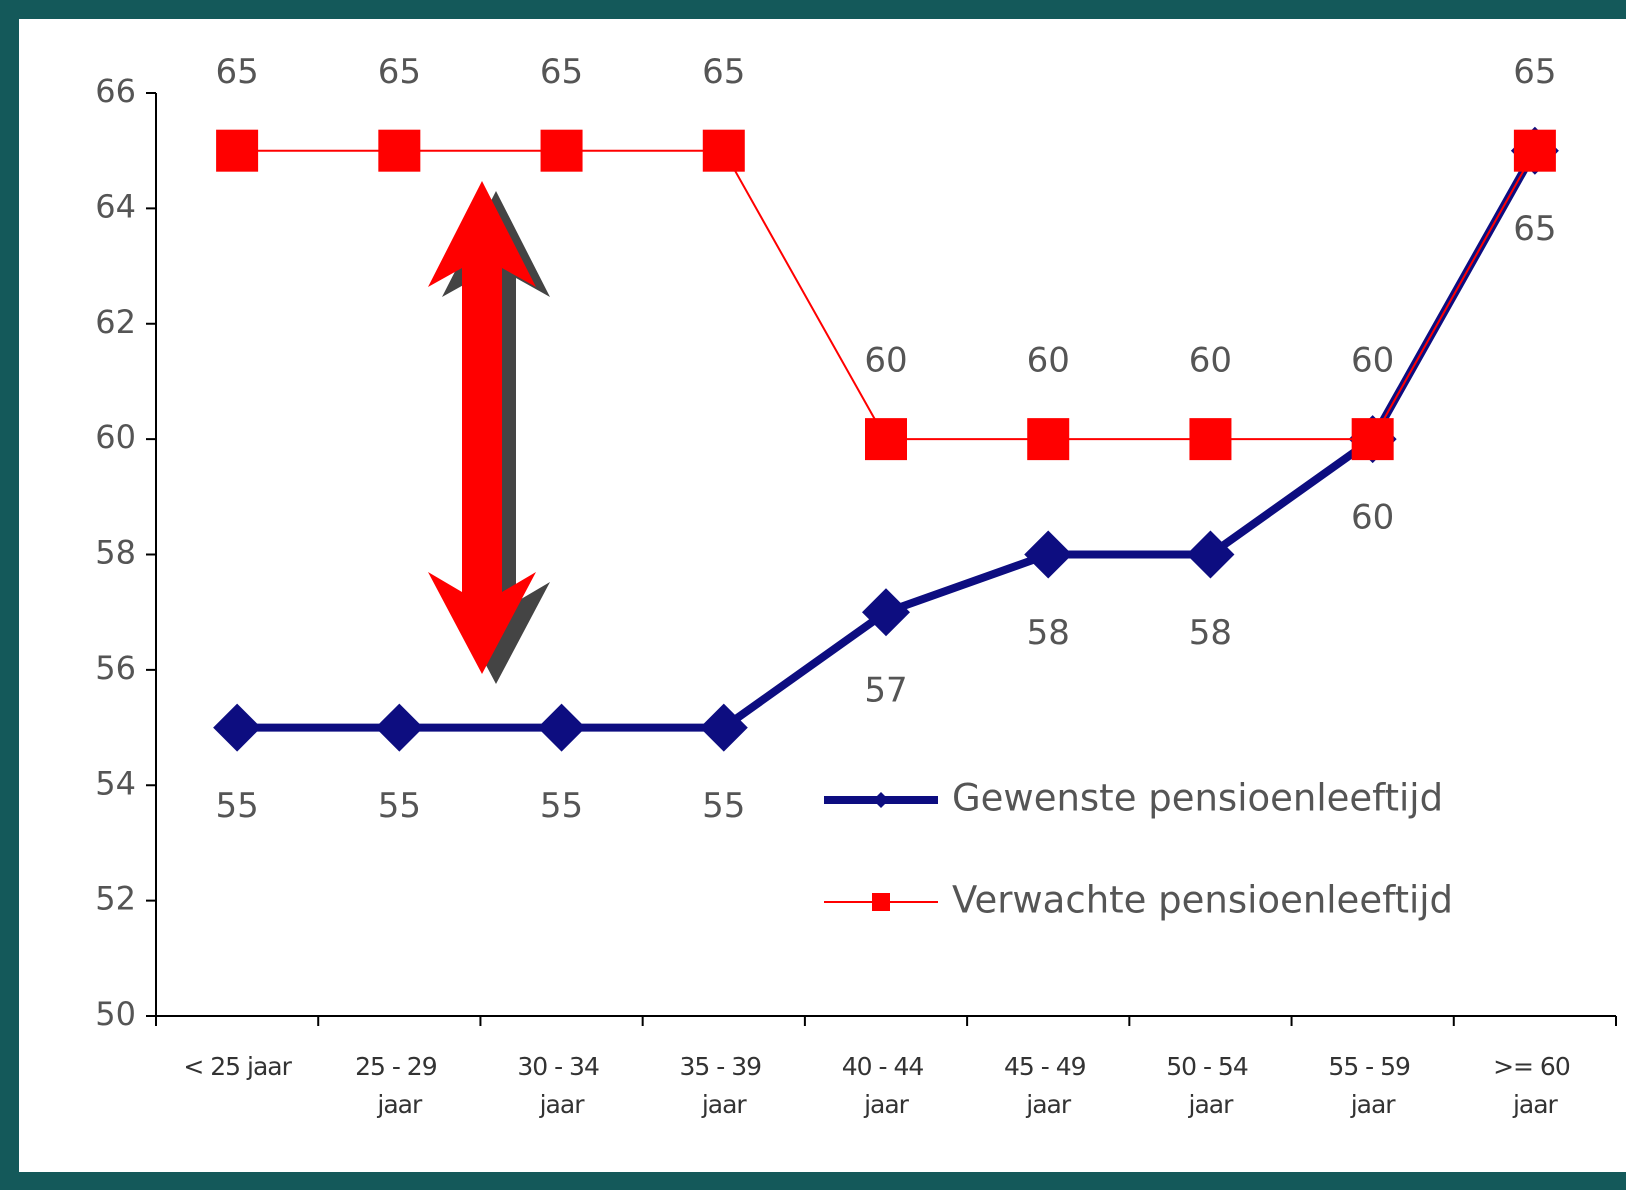  Describe the element at coordinates (115, 91) in the screenshot. I see `y-tick-label: 66` at that location.